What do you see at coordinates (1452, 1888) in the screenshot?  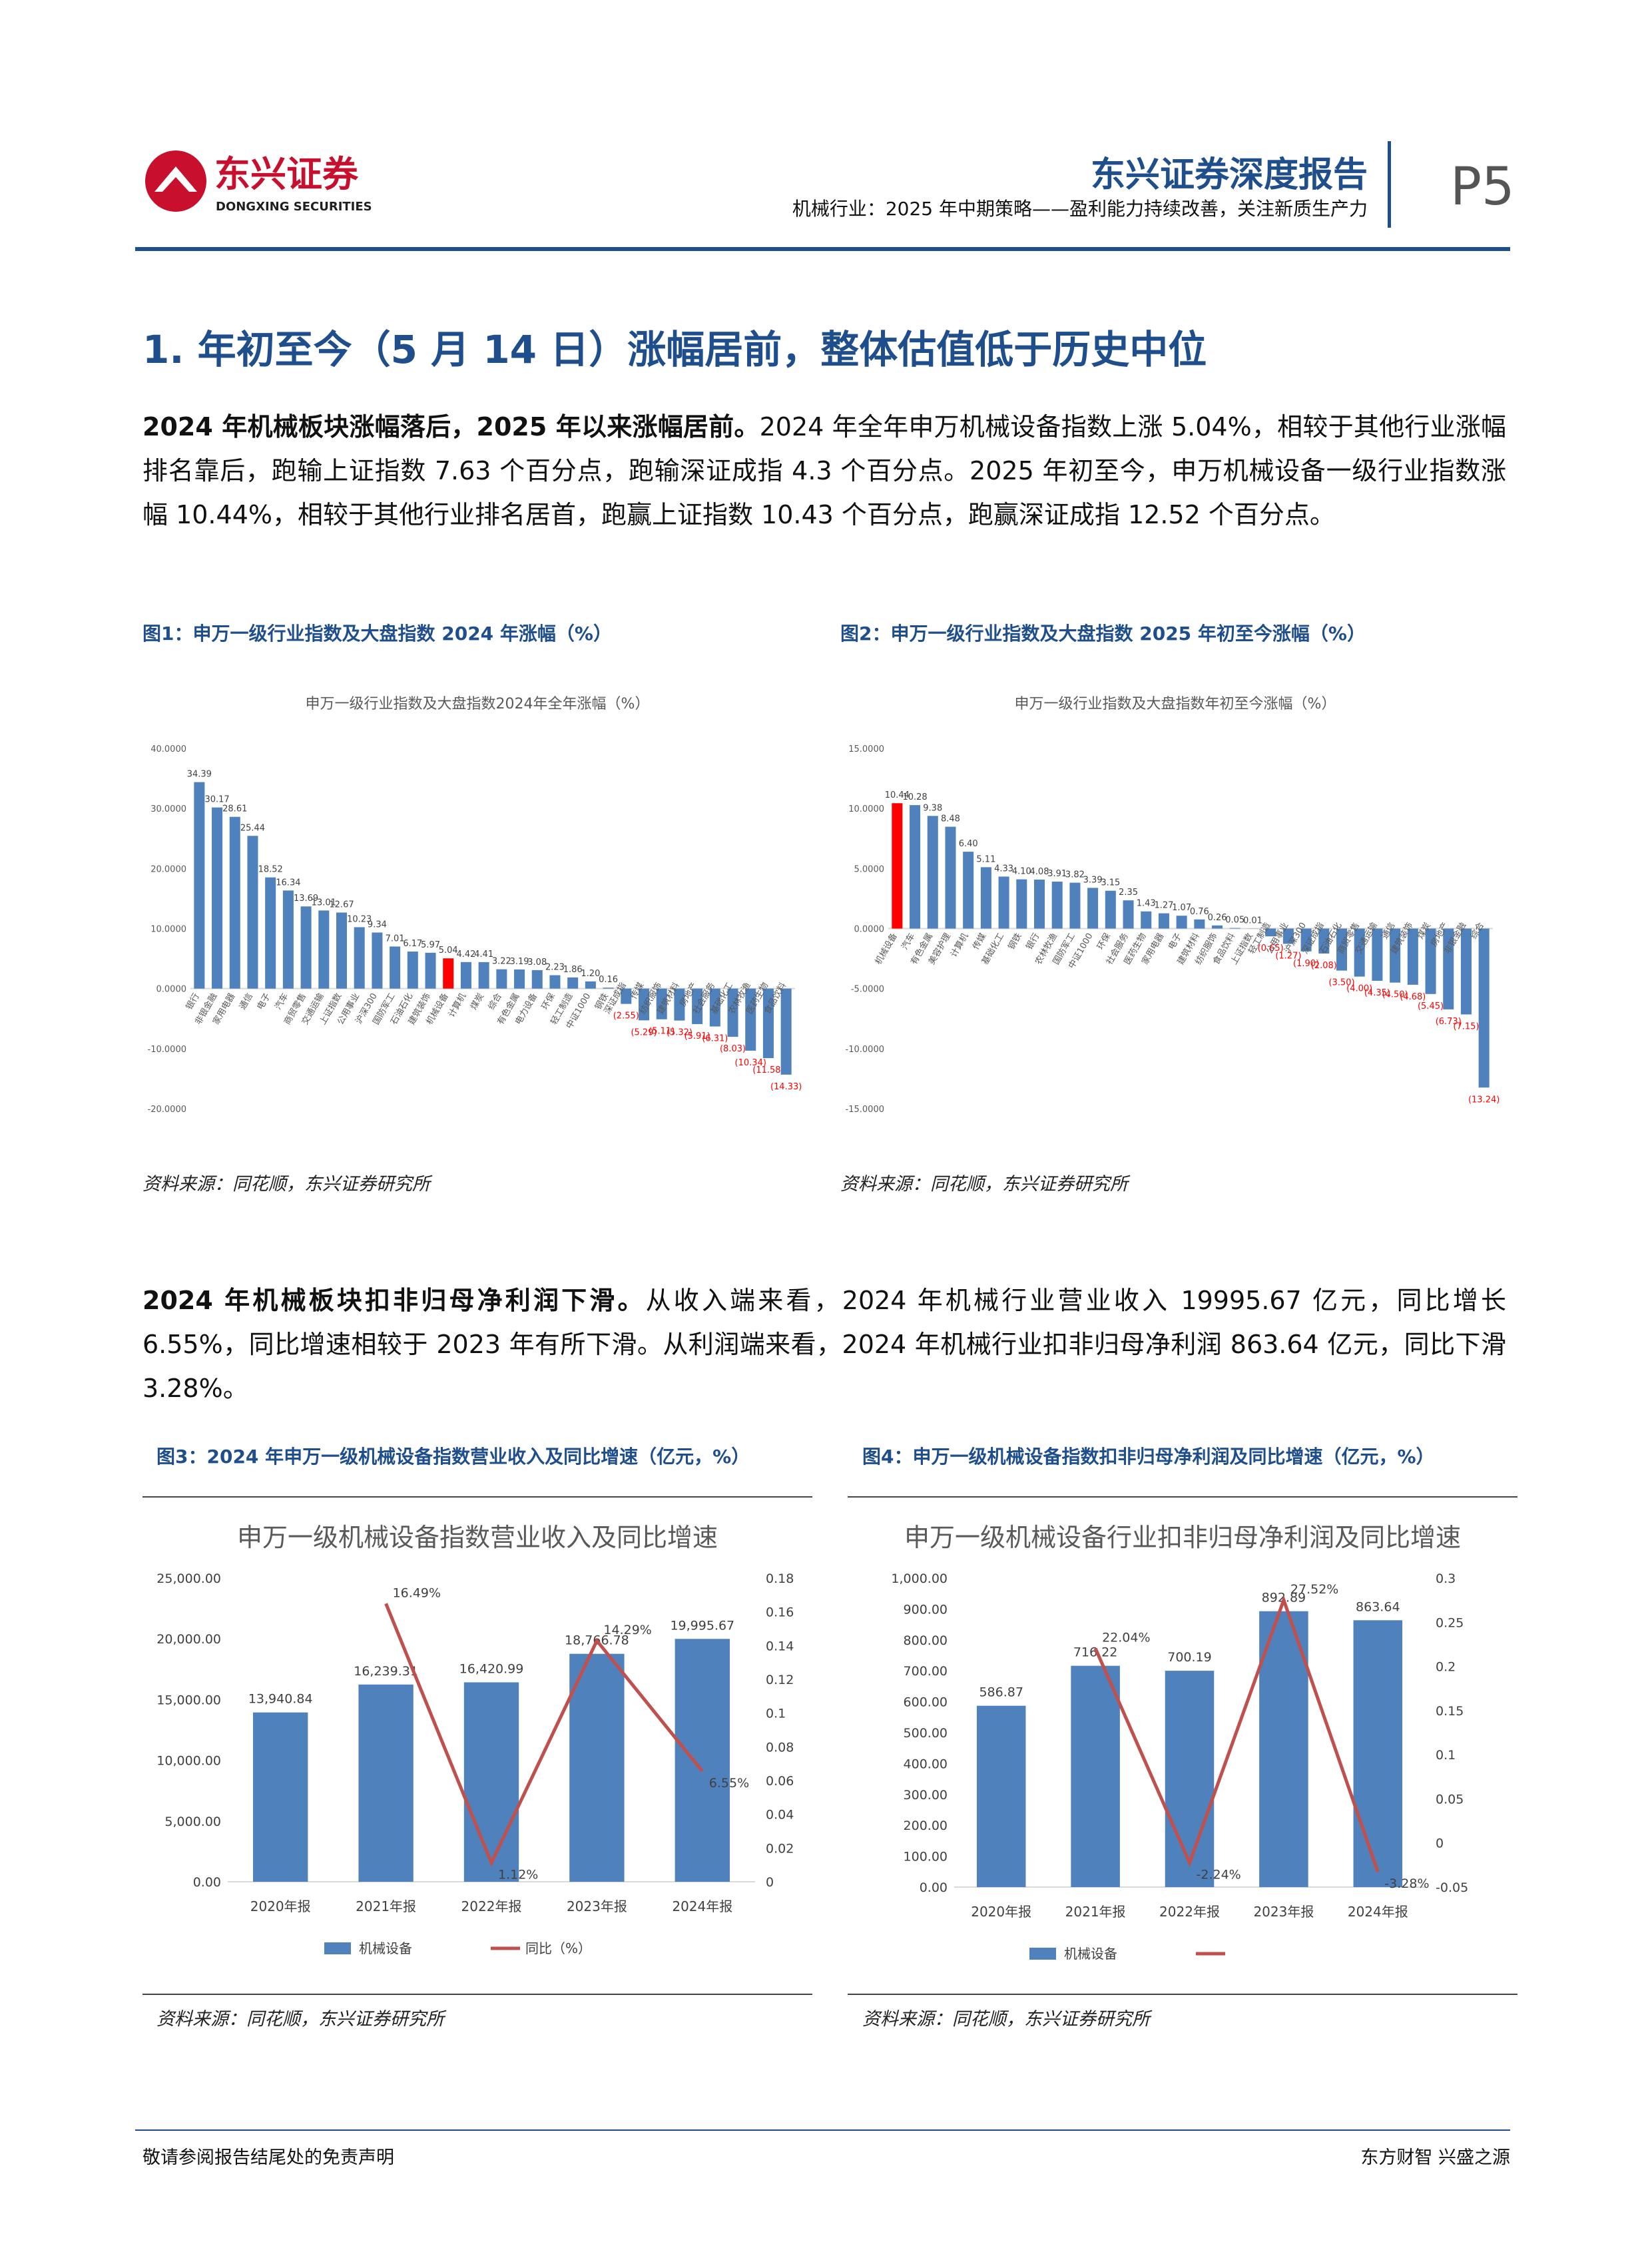 I see `y2-tick-label: -0.05` at bounding box center [1452, 1888].